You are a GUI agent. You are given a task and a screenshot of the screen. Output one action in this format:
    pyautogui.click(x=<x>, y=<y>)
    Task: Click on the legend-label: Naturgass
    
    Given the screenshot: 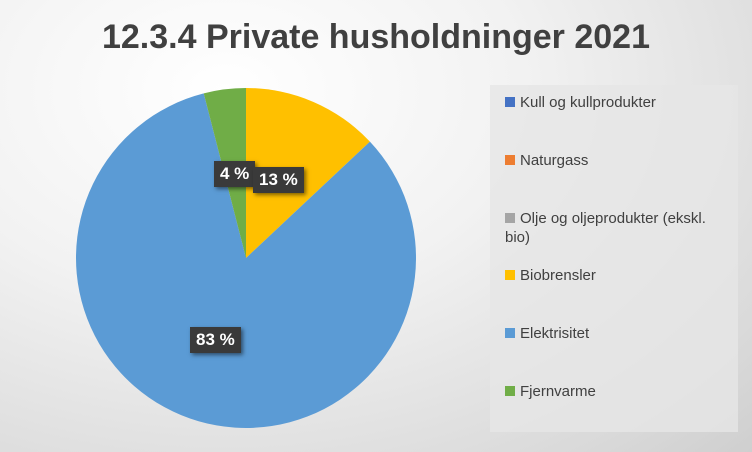 What is the action you would take?
    pyautogui.click(x=554, y=160)
    